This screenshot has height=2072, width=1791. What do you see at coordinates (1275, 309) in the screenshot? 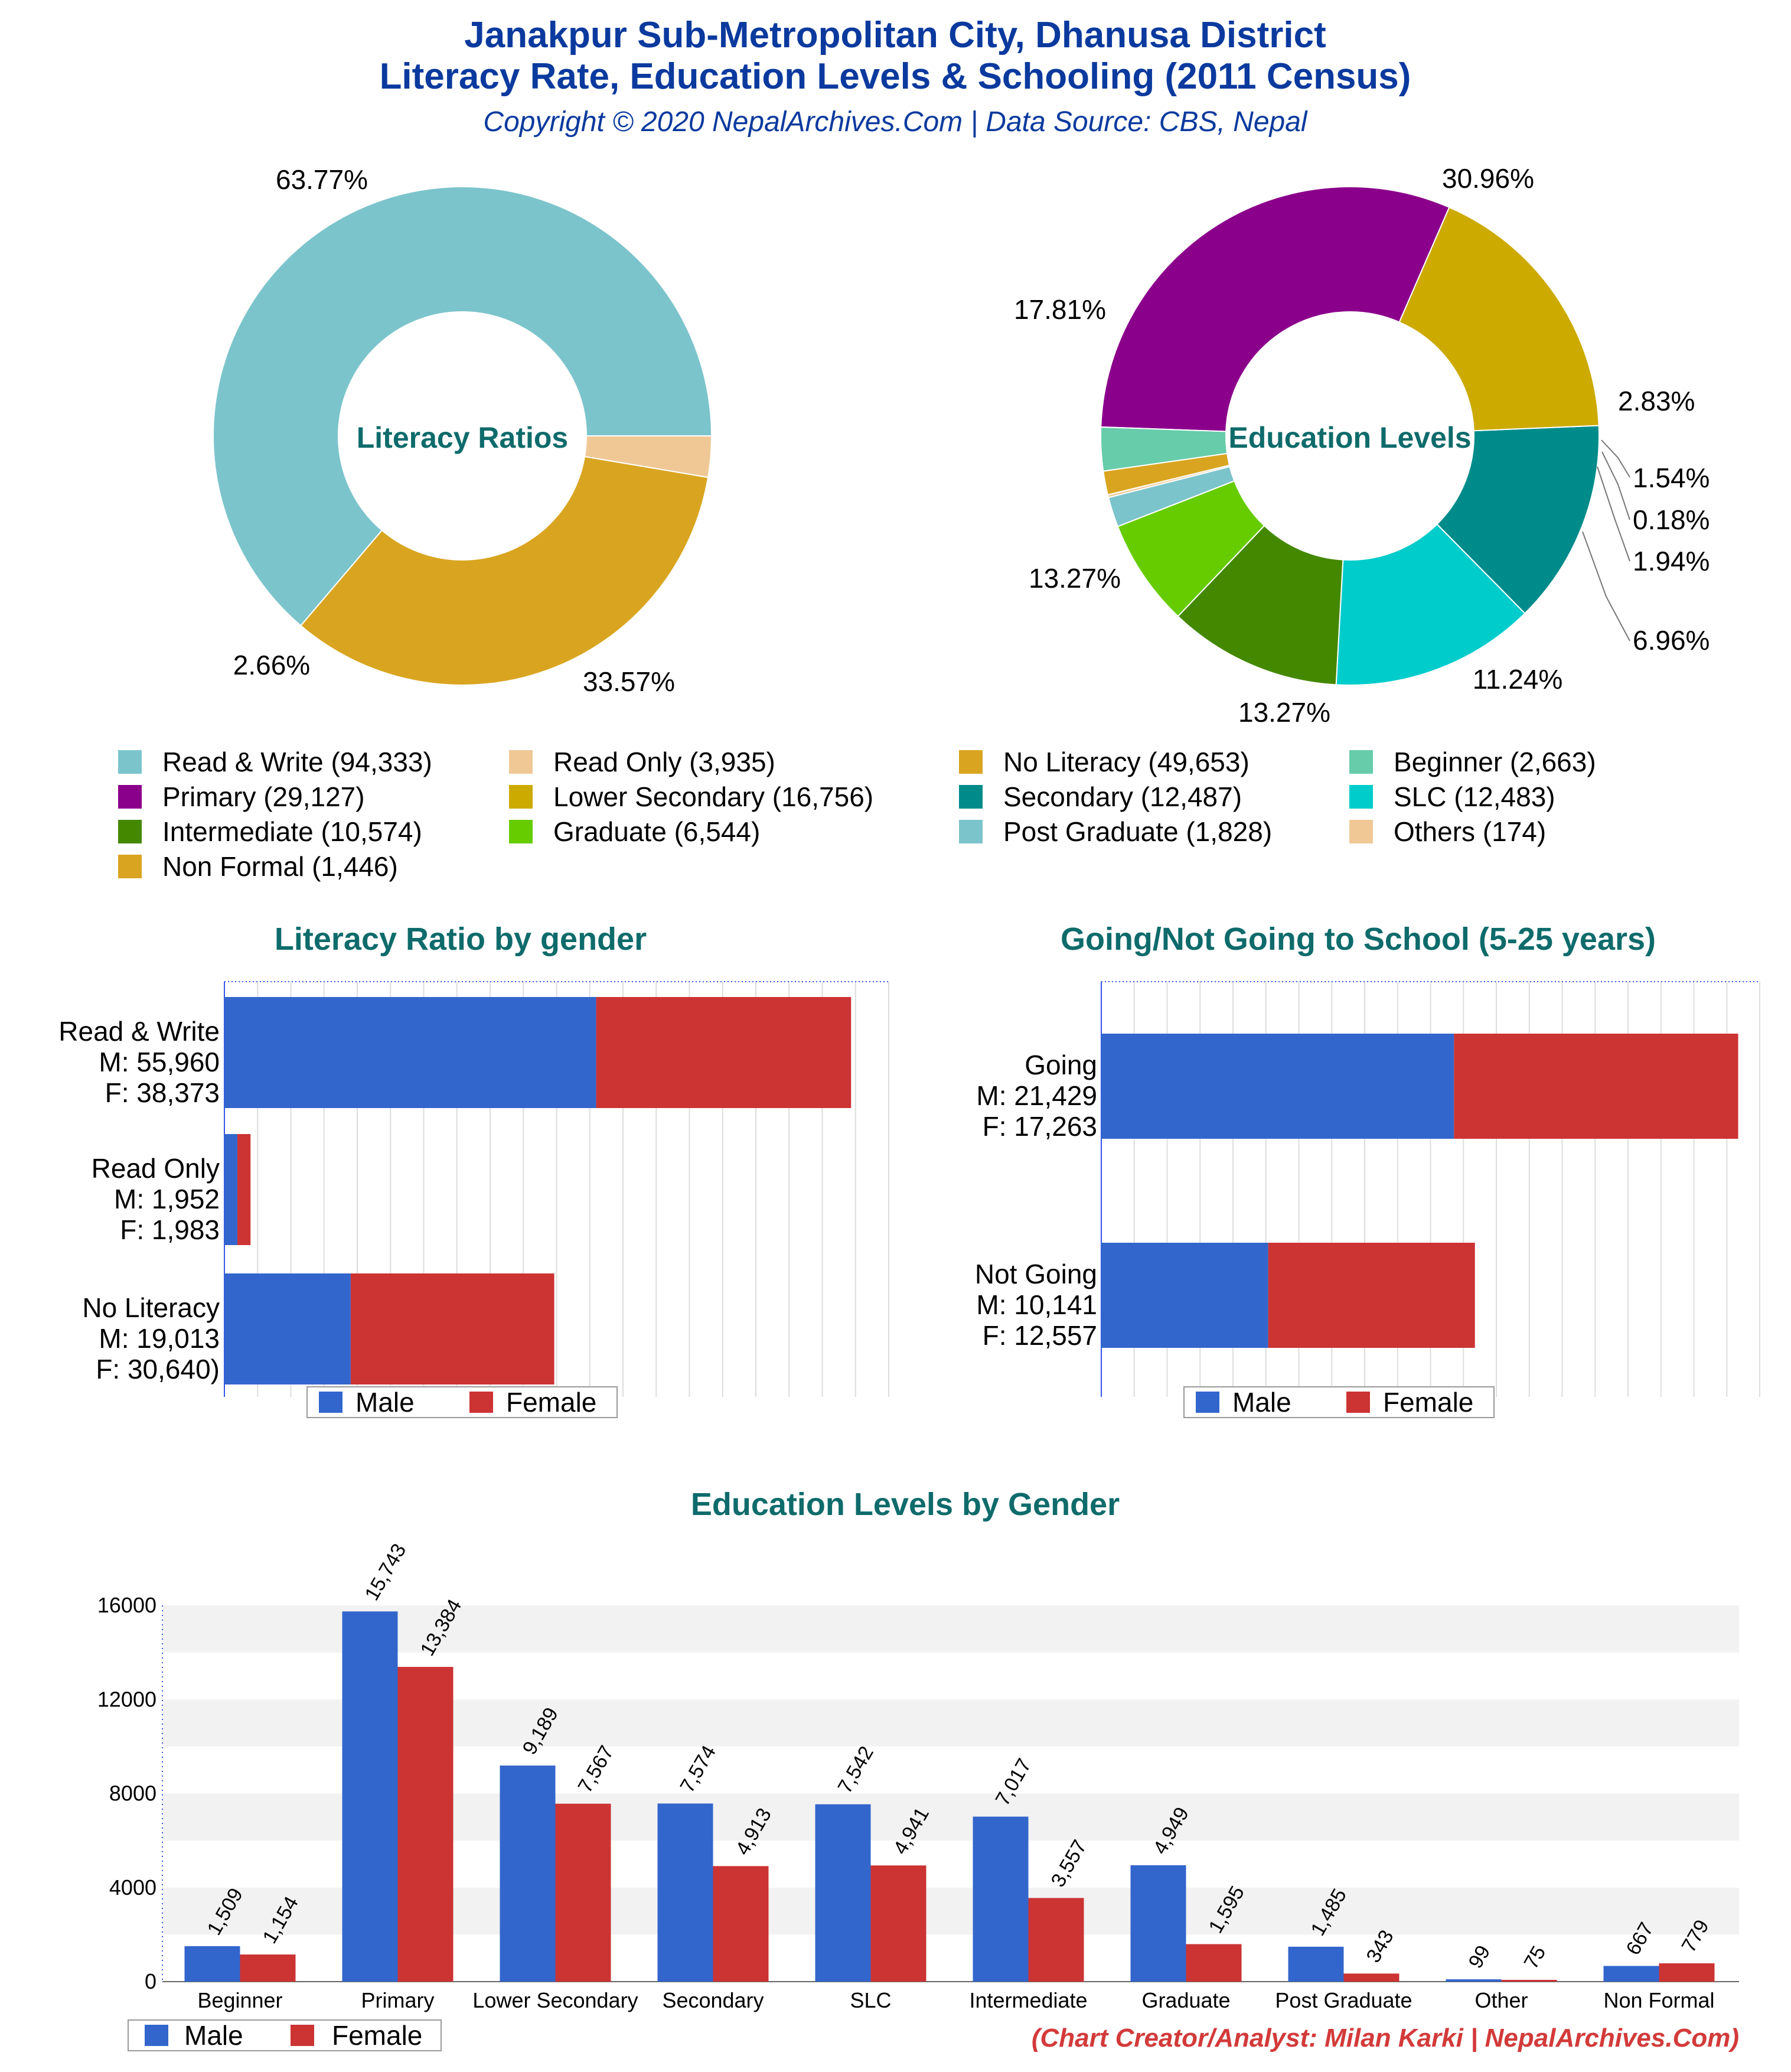
I see `pie-slice-primary` at bounding box center [1275, 309].